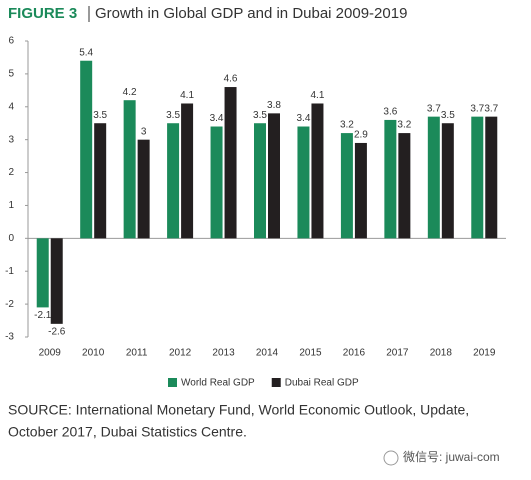  I want to click on figure-label: FIGURE 3, so click(42, 13).